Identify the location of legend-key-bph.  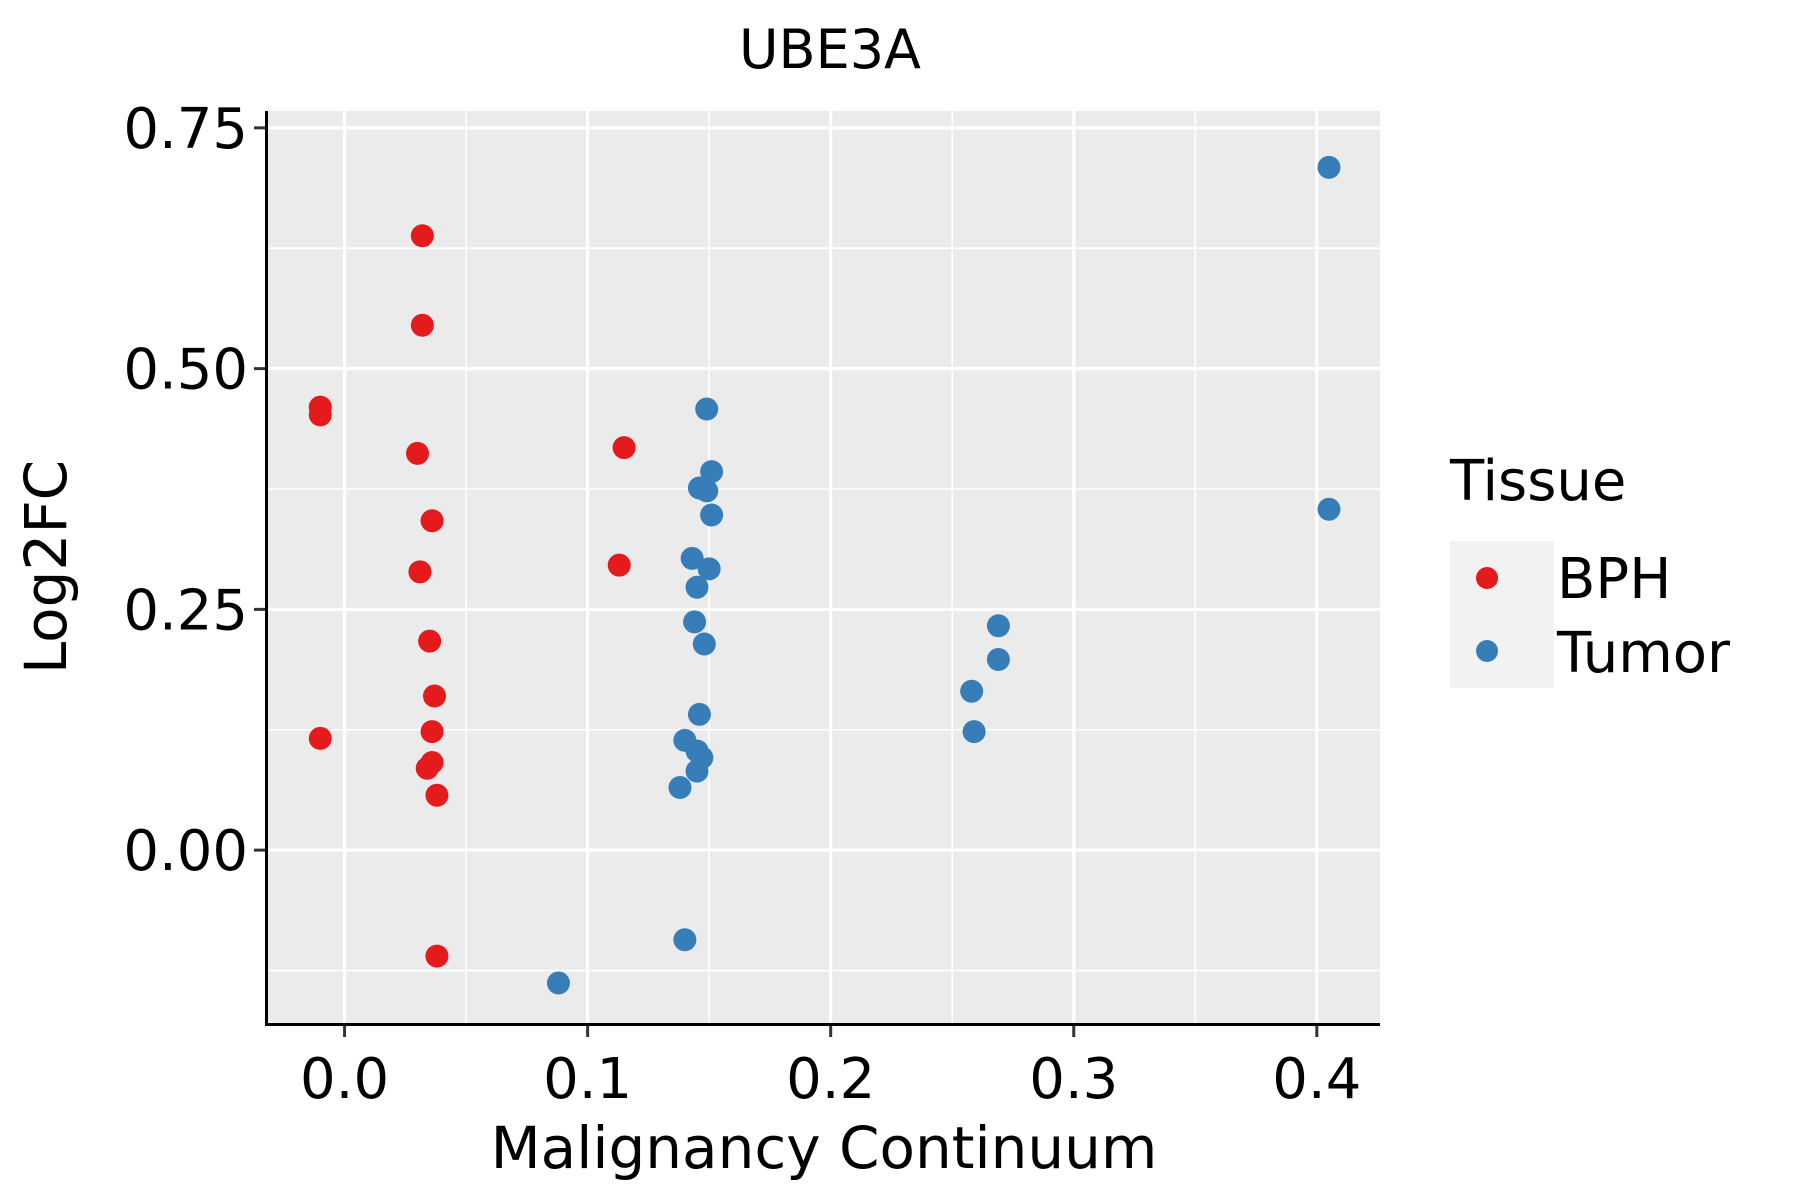
(1487, 578).